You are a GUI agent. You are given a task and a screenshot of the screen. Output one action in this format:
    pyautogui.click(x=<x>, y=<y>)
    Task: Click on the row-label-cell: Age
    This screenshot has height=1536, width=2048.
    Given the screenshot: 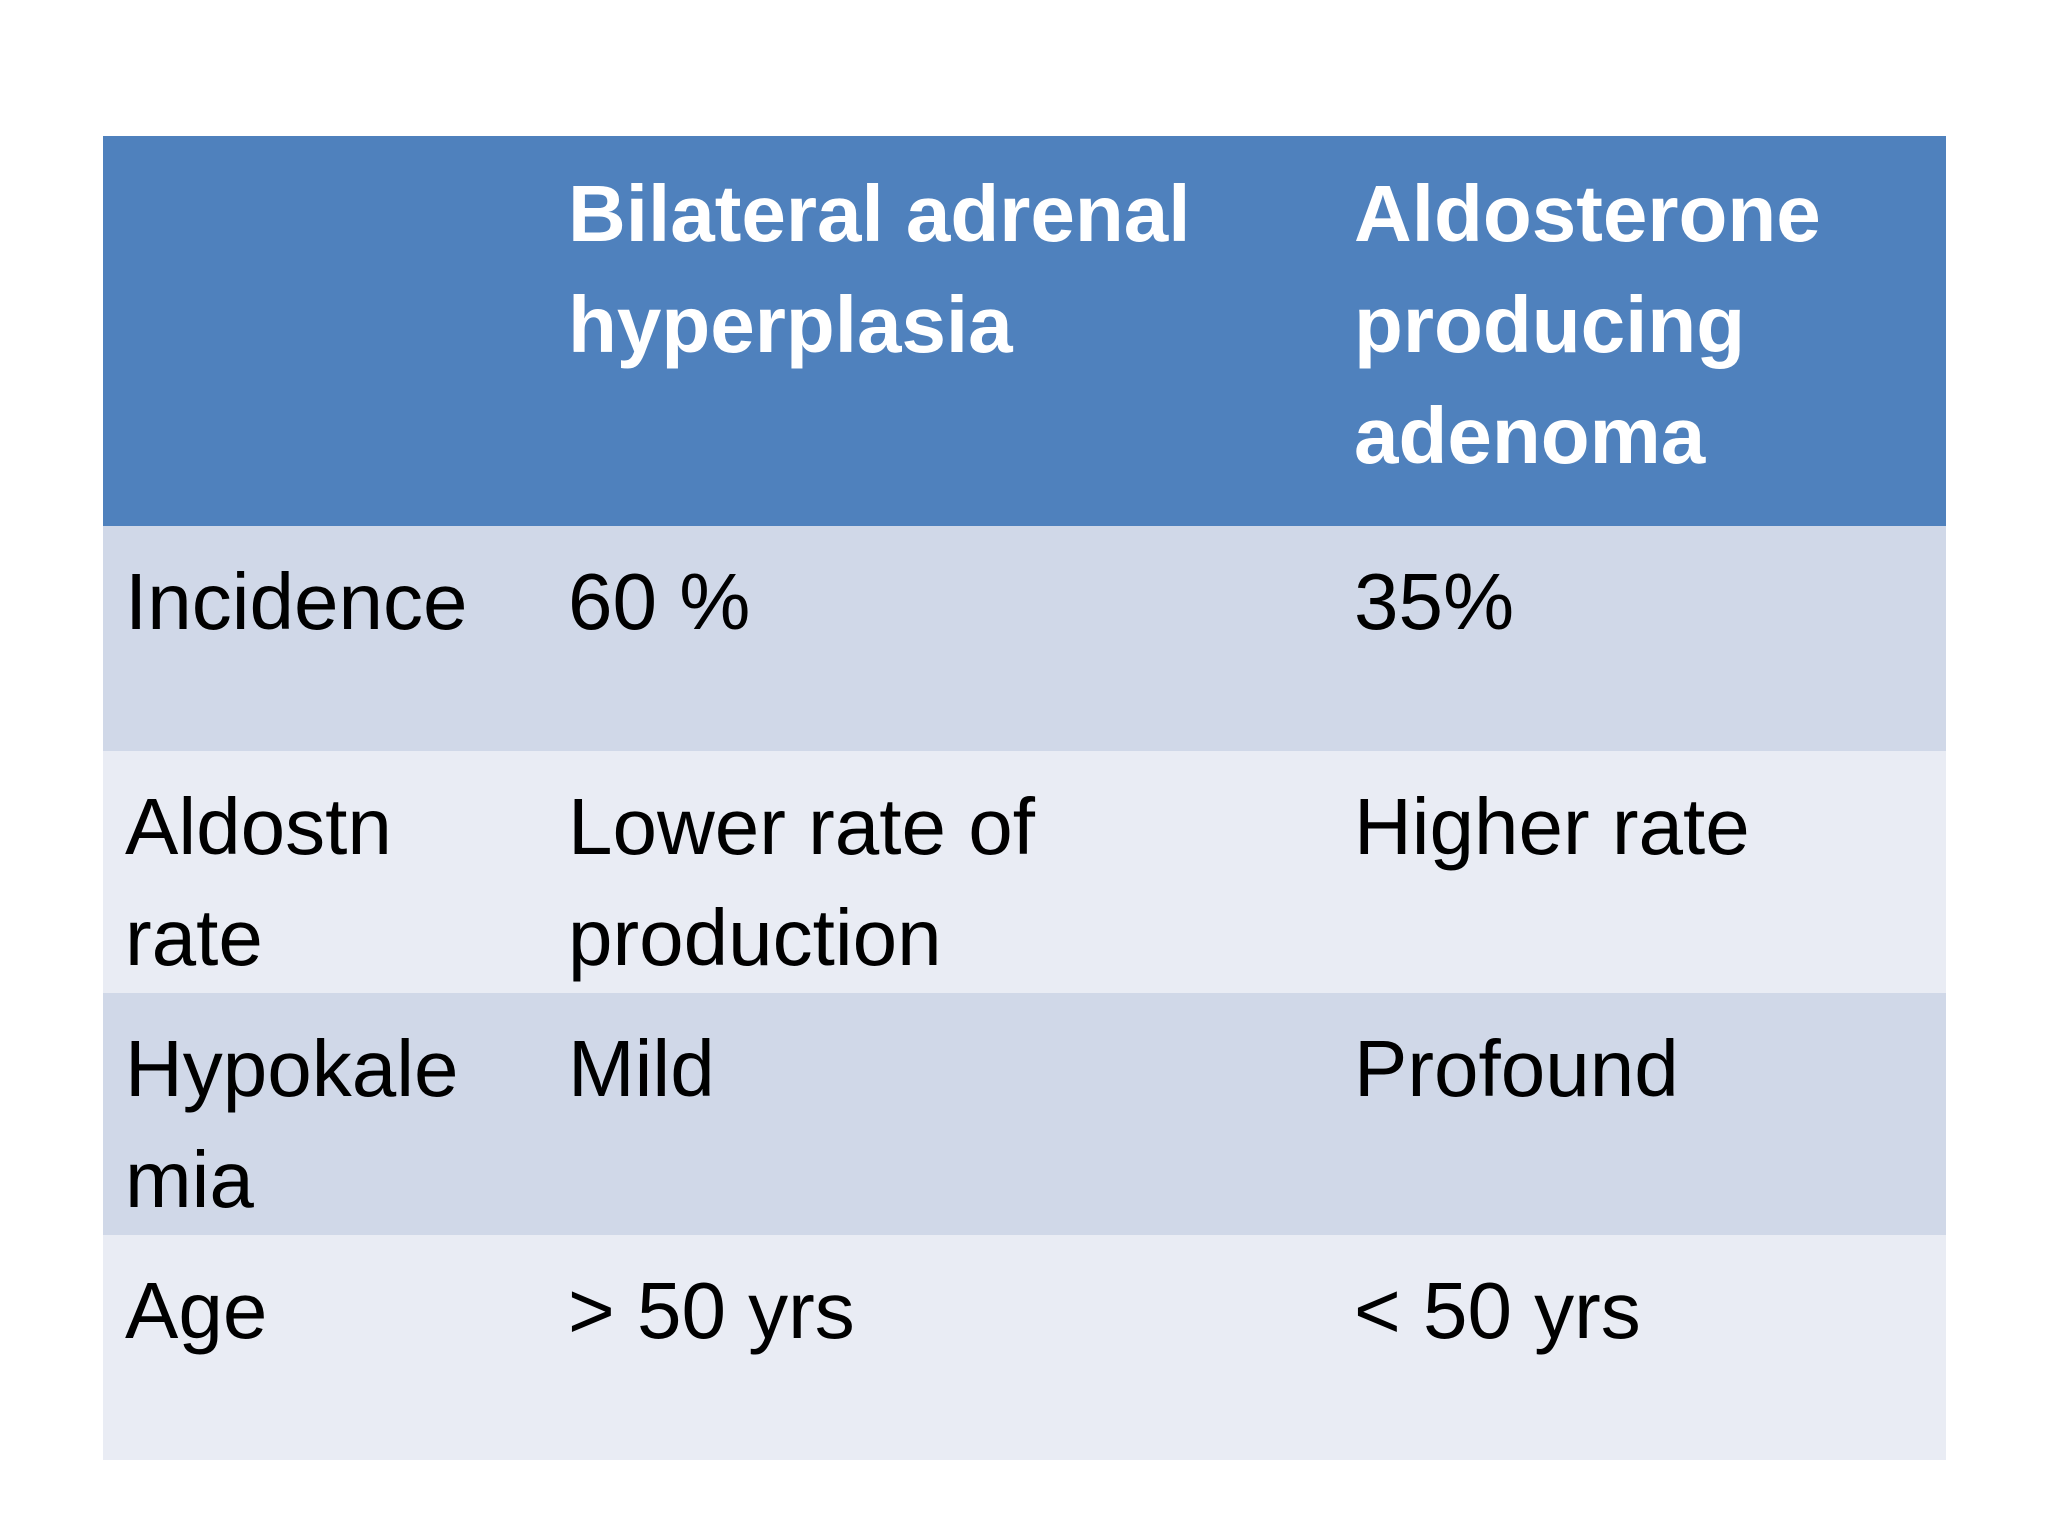 What is the action you would take?
    pyautogui.click(x=324, y=1347)
    